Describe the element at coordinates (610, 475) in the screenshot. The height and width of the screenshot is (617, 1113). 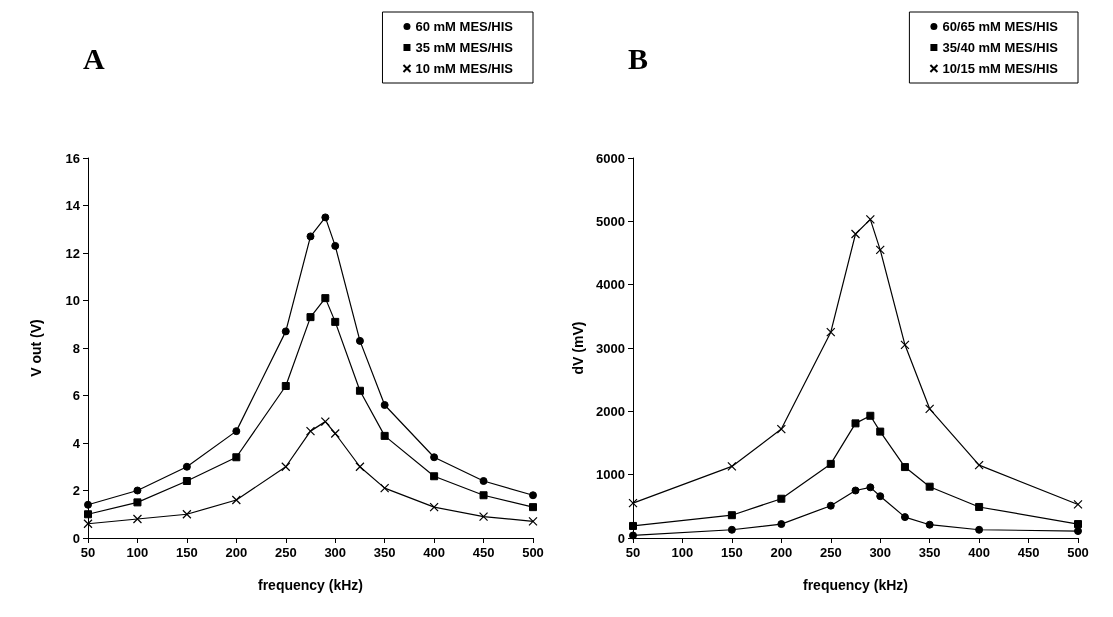
I see `y-tick-label: 1000` at that location.